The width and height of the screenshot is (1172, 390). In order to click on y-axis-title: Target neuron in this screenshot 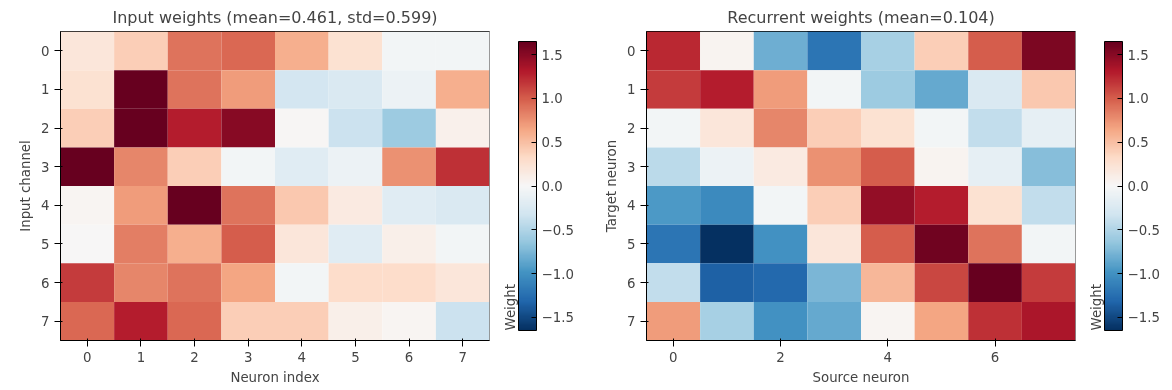, I will do `click(612, 186)`.